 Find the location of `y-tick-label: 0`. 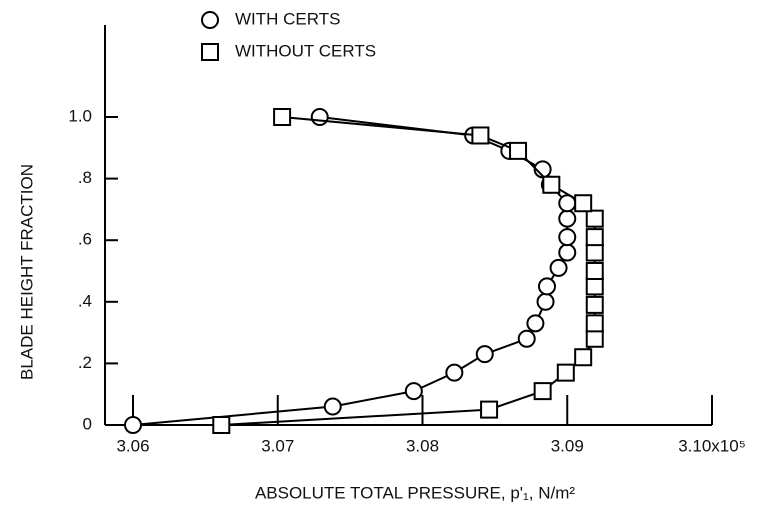

y-tick-label: 0 is located at coordinates (87, 423).